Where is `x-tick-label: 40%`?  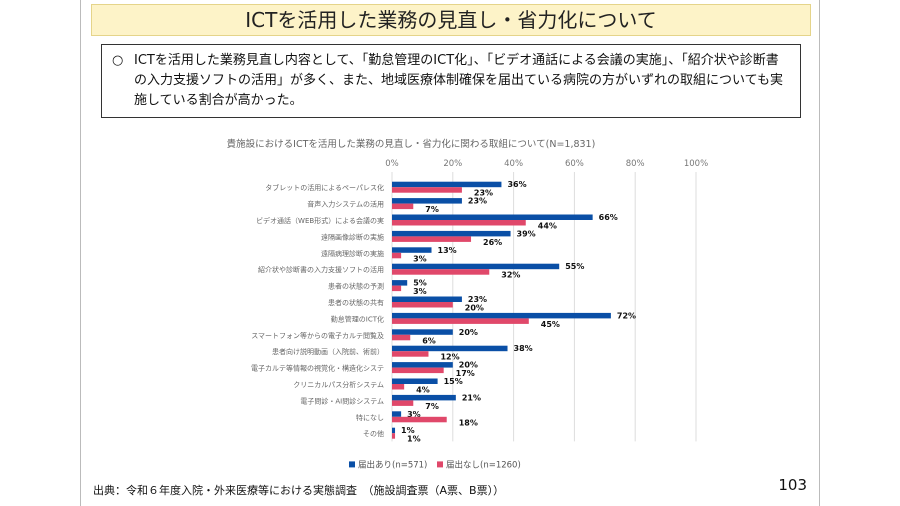 x-tick-label: 40% is located at coordinates (513, 164).